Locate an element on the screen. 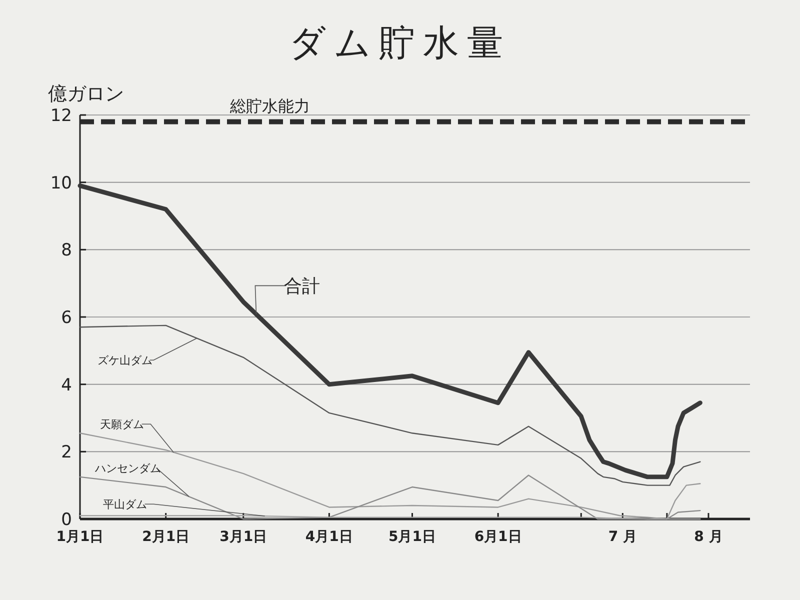 This screenshot has width=800, height=600. x-tick-label: 3月1日 is located at coordinates (244, 537).